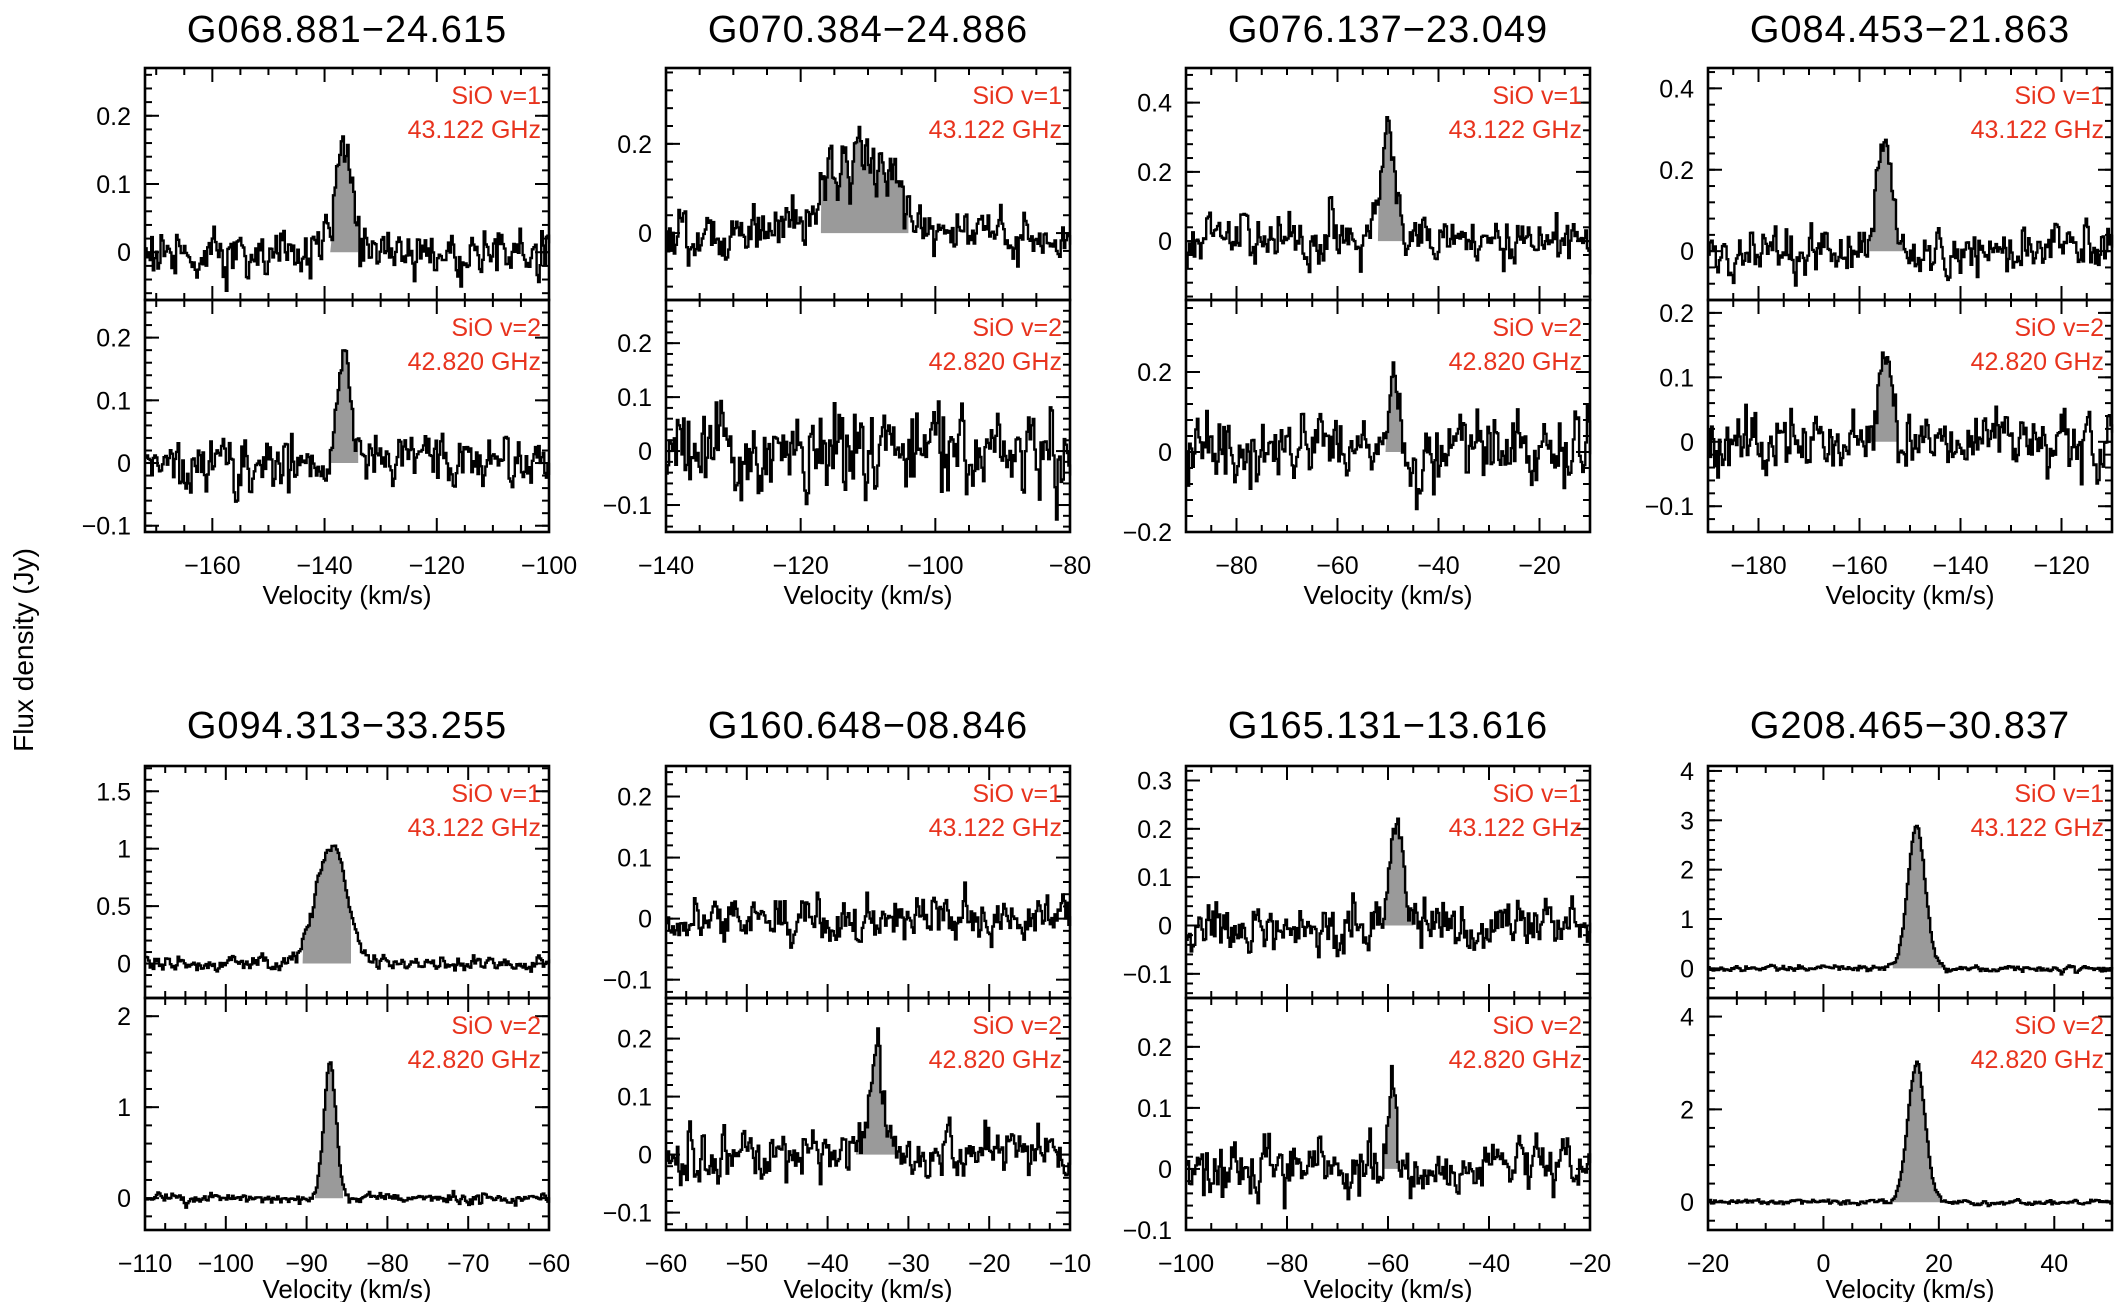  Describe the element at coordinates (908, 1264) in the screenshot. I see `x-tick-label: −30` at that location.